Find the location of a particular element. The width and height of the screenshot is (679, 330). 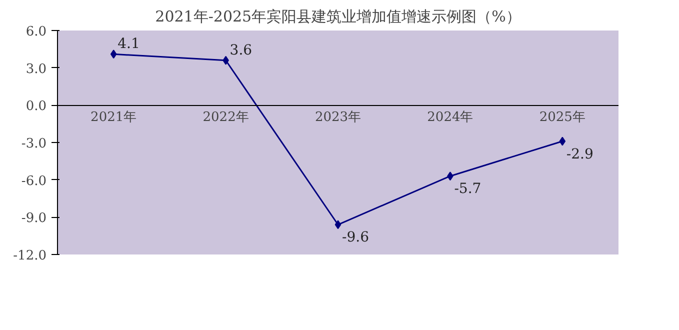

data-label: 3.6 is located at coordinates (241, 50).